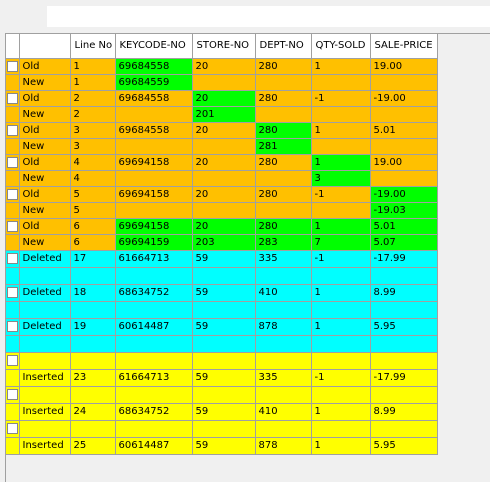 The image size is (490, 482). What do you see at coordinates (341, 178) in the screenshot?
I see `qty-sold-cell: 3` at bounding box center [341, 178].